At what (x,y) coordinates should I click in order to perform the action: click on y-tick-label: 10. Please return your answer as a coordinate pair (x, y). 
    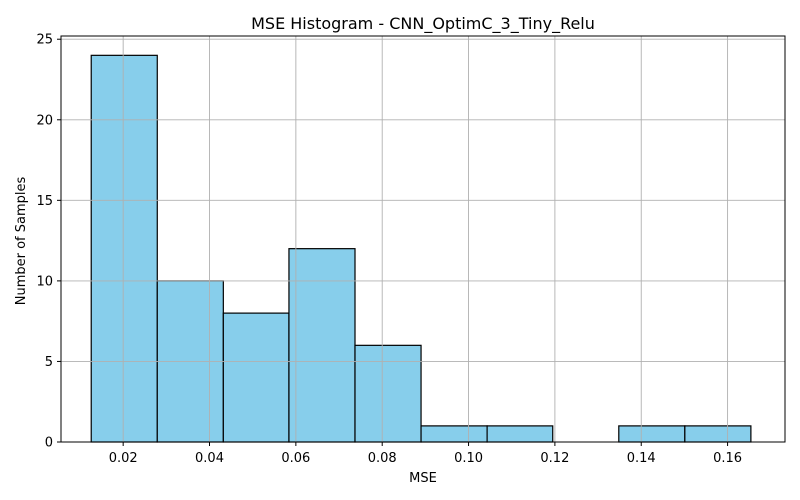
    Looking at the image, I should click on (44, 281).